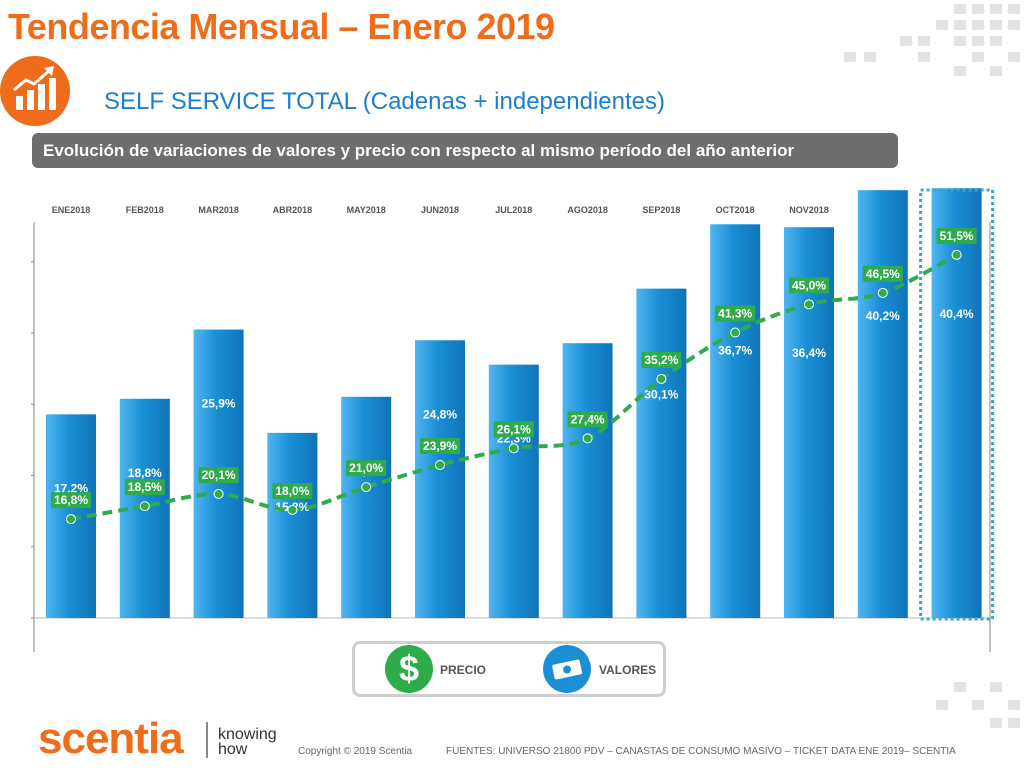 This screenshot has width=1024, height=768. I want to click on price-label: 35,2%, so click(661, 360).